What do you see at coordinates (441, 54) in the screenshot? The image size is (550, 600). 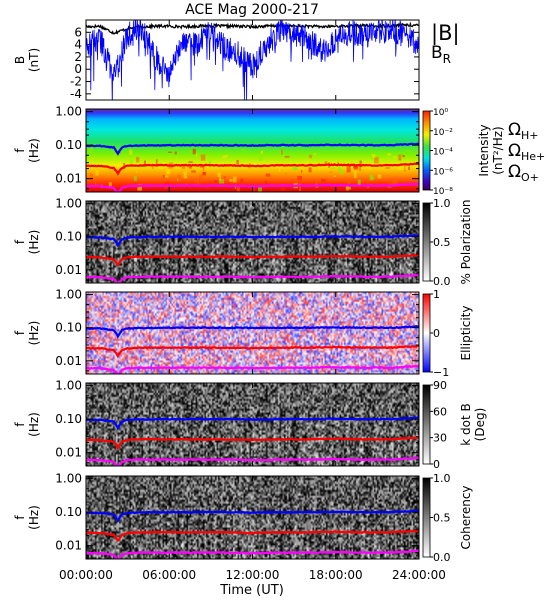 I see `legend-b-r: BR` at bounding box center [441, 54].